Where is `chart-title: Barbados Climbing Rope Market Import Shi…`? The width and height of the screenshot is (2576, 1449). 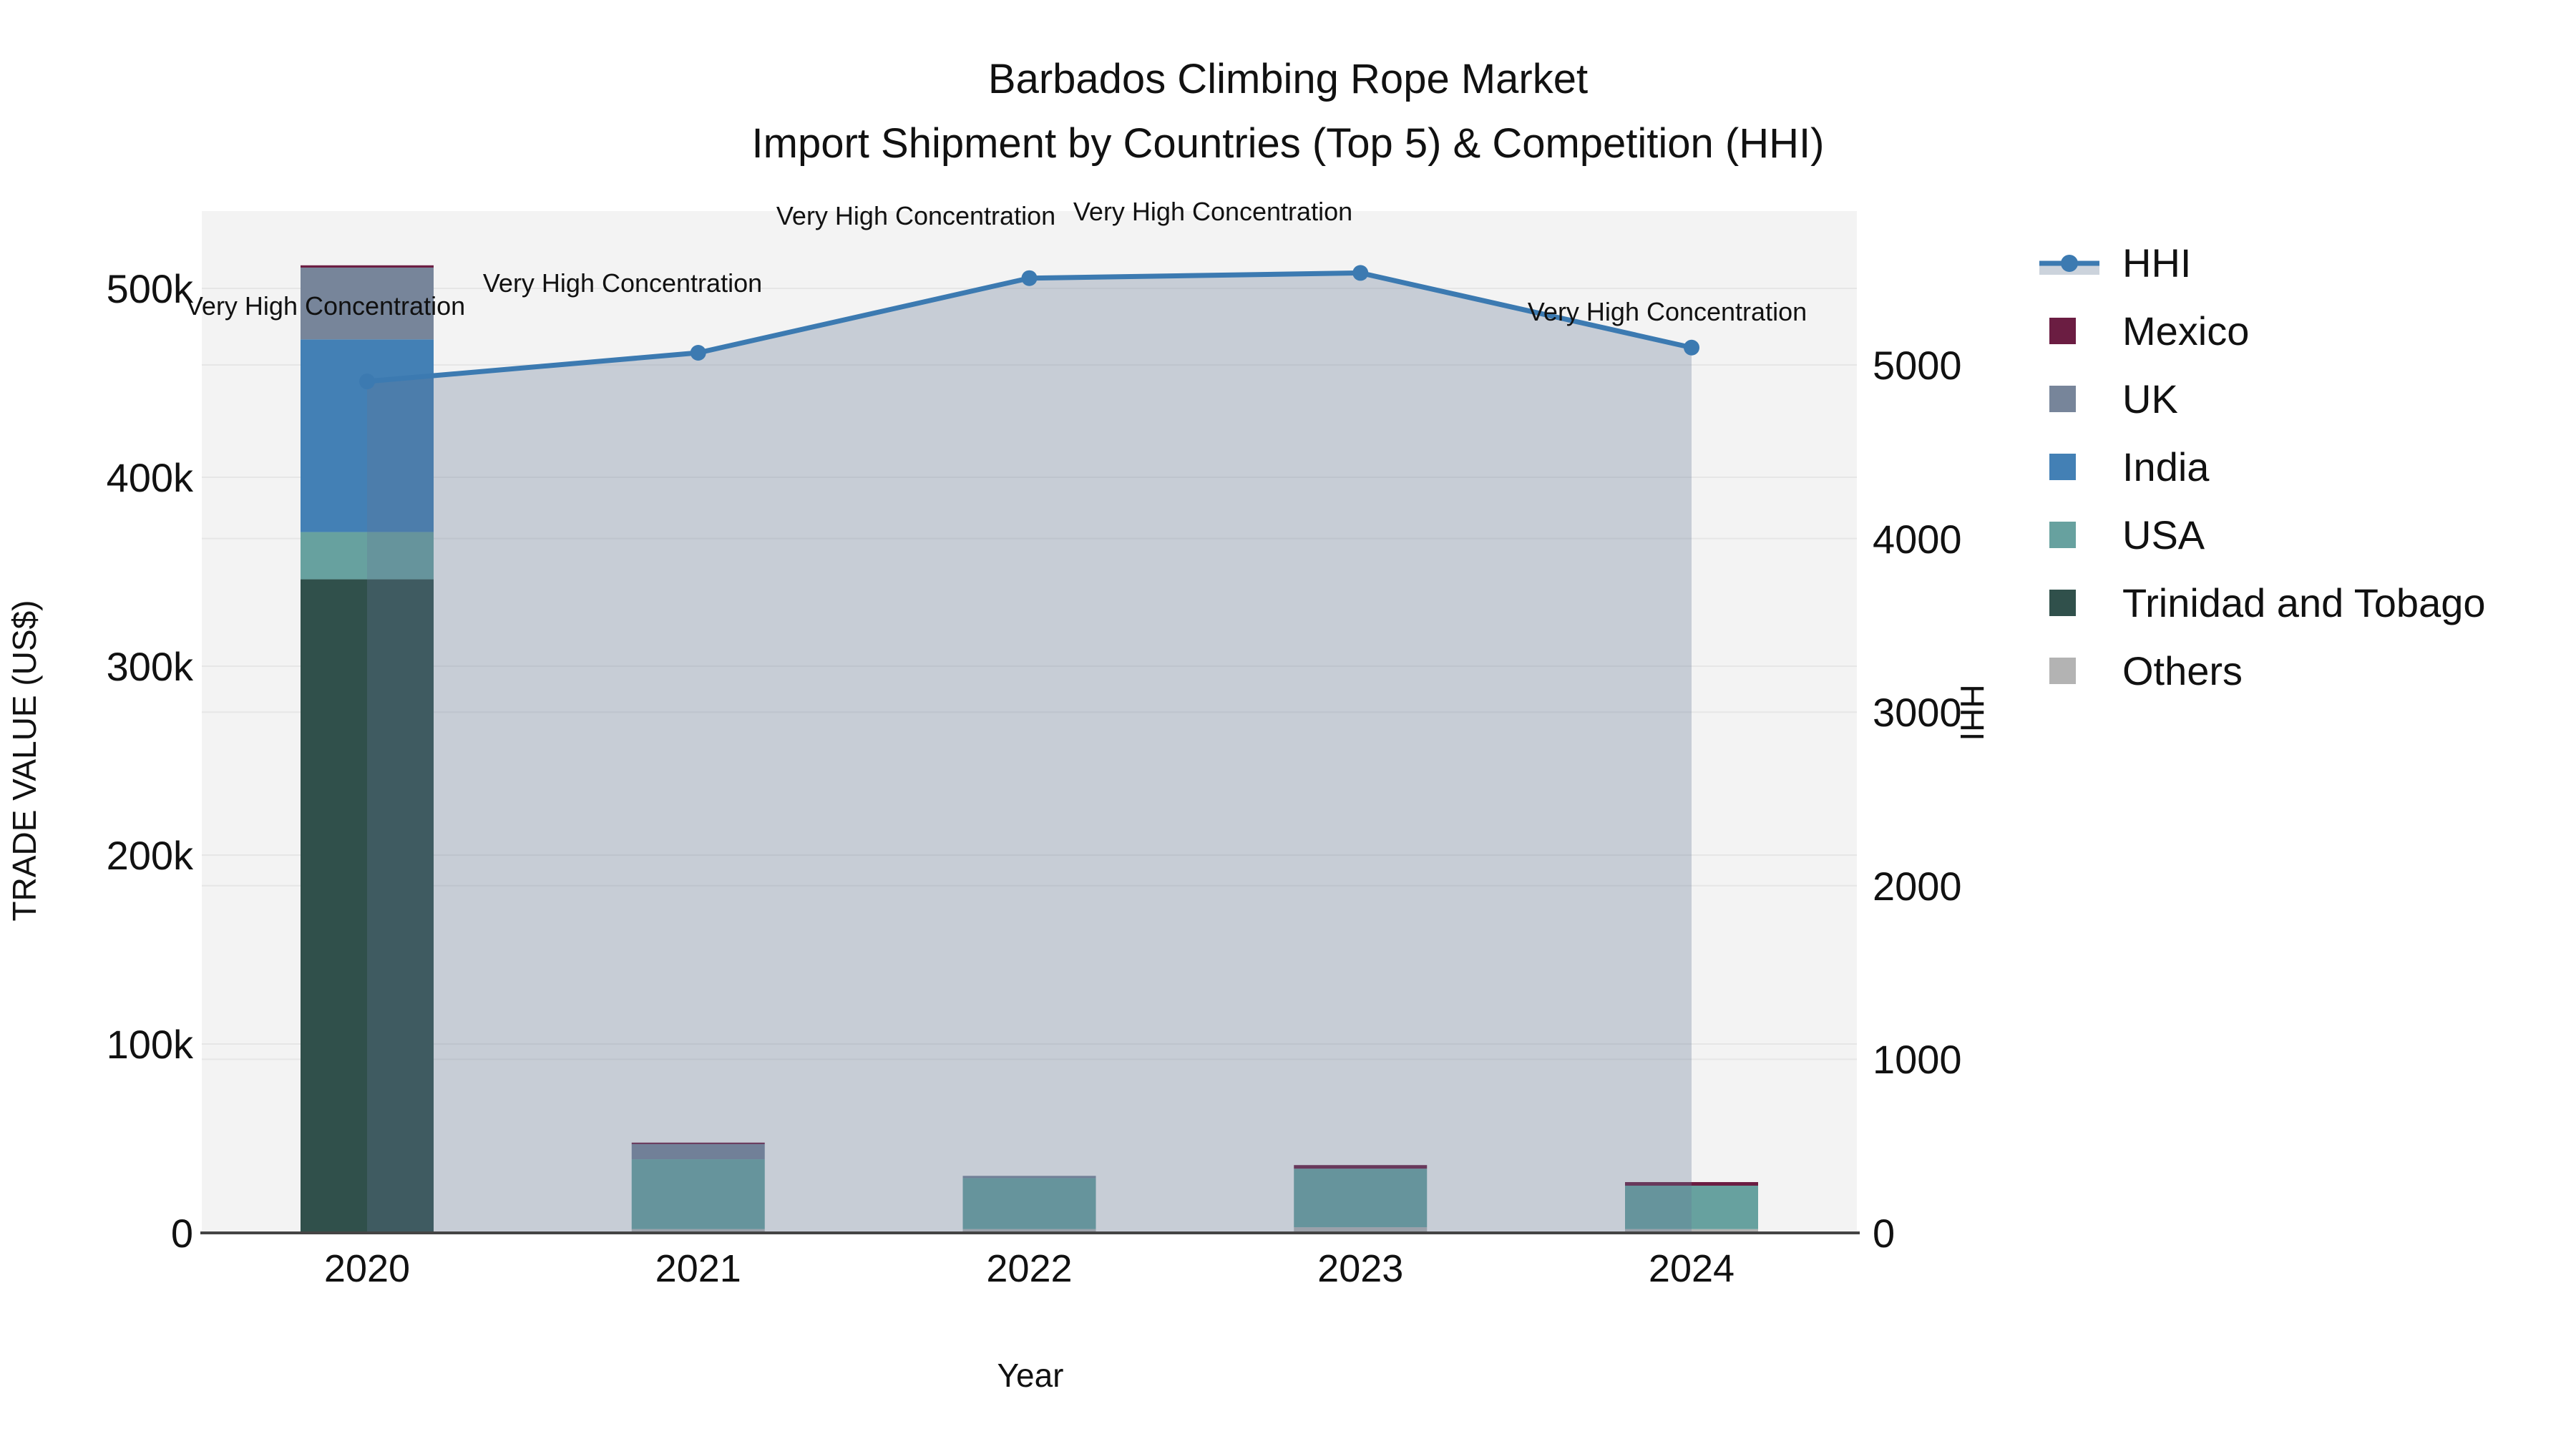 chart-title: Barbados Climbing Rope Market Import Shi… is located at coordinates (1288, 111).